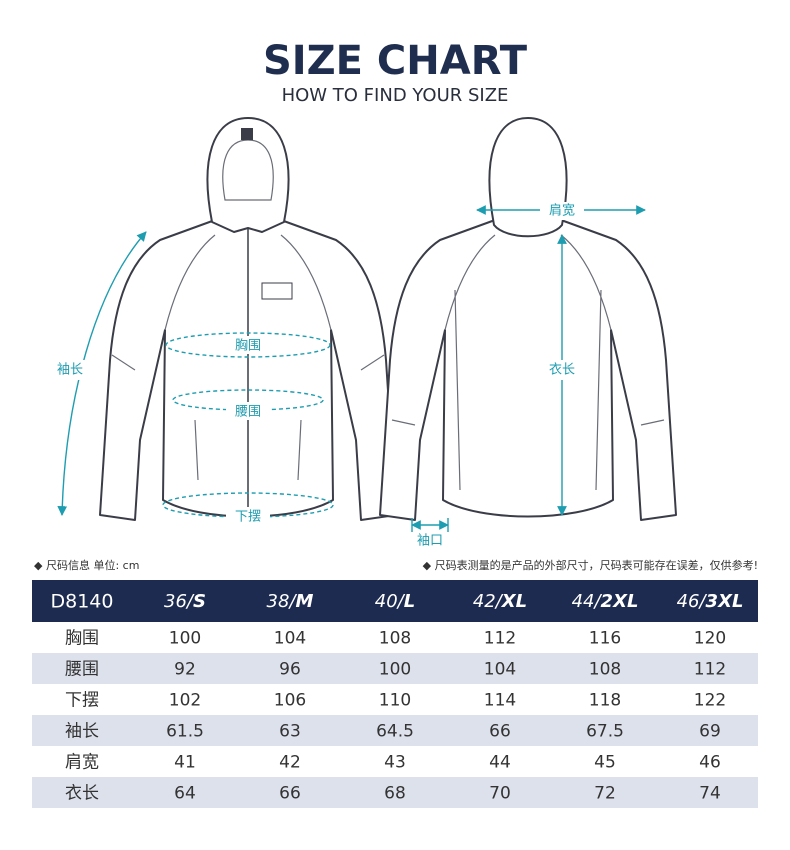 The image size is (790, 850). I want to click on cell: 102, so click(185, 701).